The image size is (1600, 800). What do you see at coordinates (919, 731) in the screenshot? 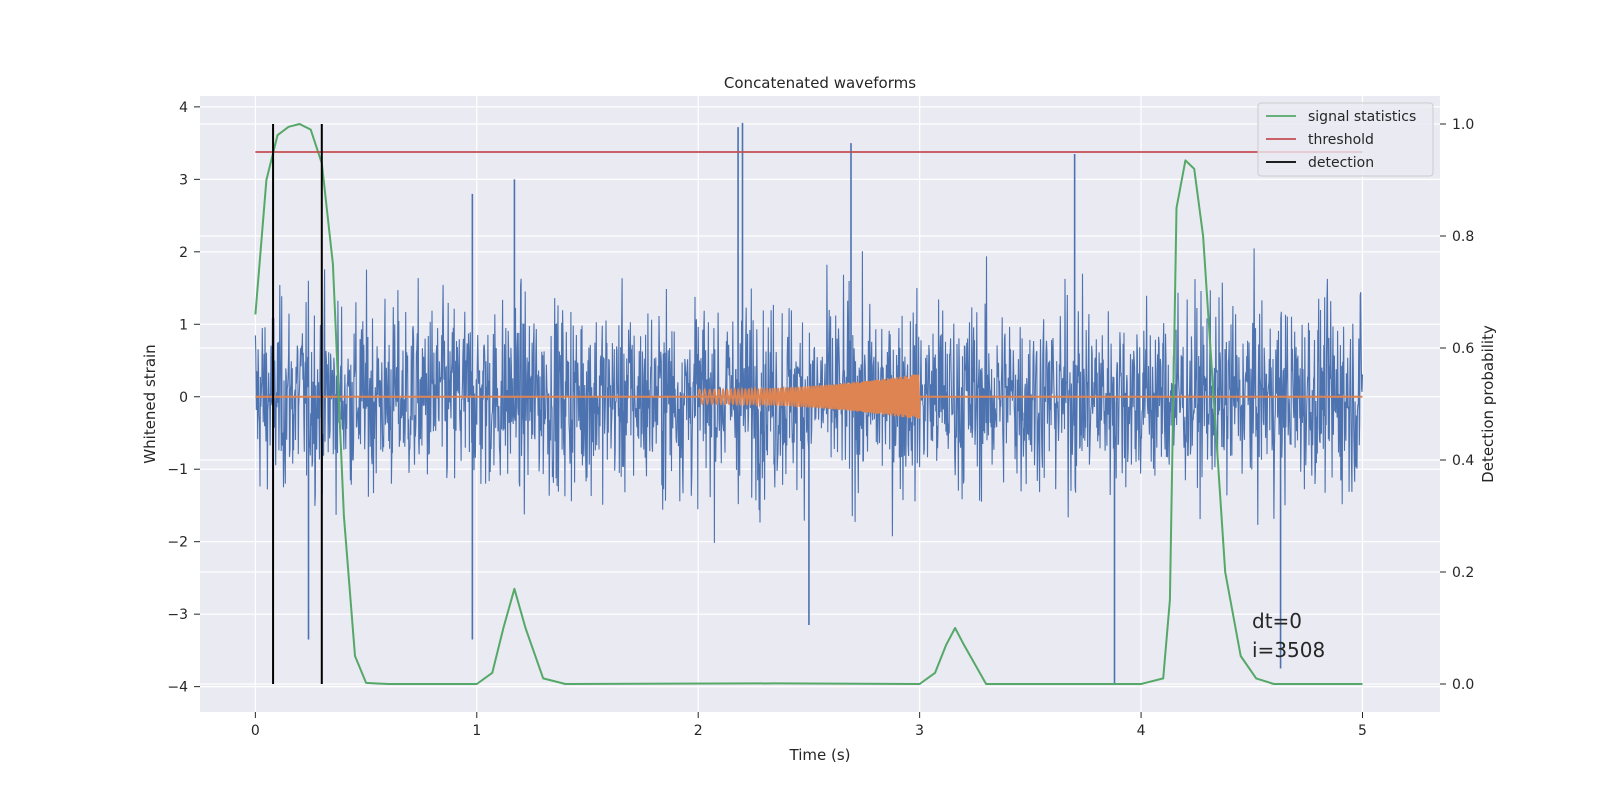
I see `x-tick-label: 3` at bounding box center [919, 731].